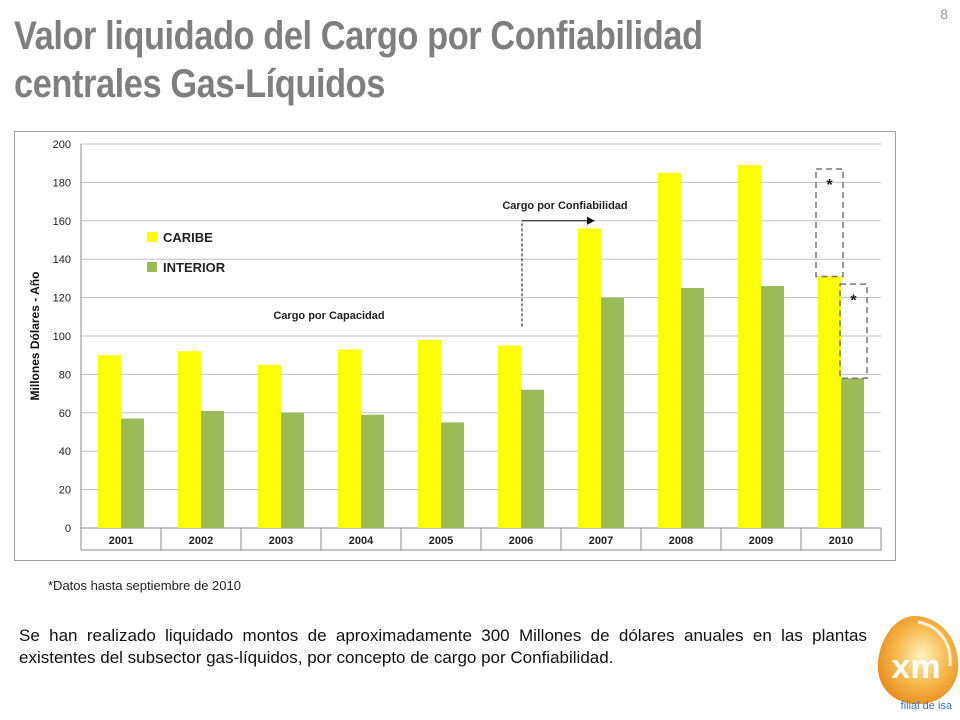  Describe the element at coordinates (68, 529) in the screenshot. I see `y-tick-label: 0` at that location.